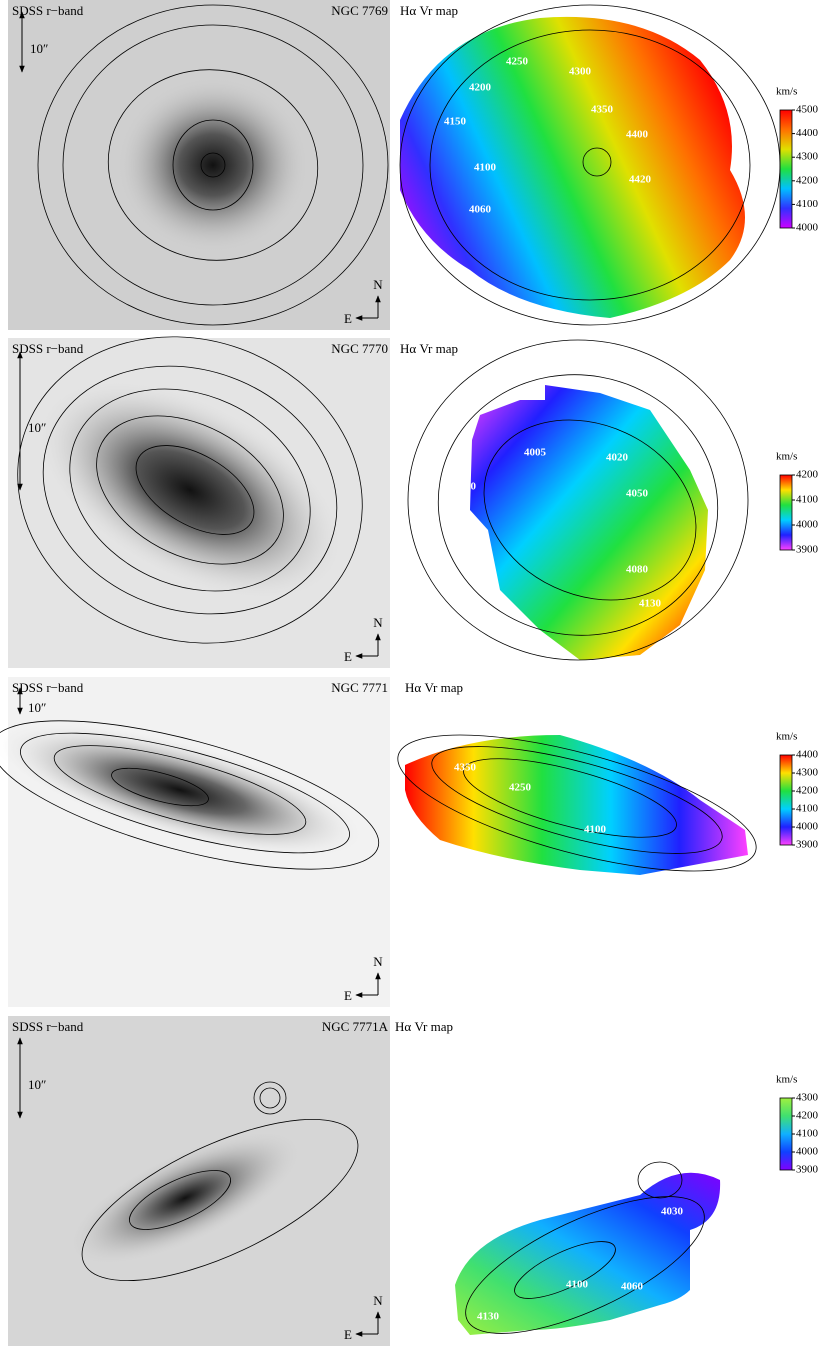 The width and height of the screenshot is (828, 1351). What do you see at coordinates (672, 1212) in the screenshot?
I see `contour-label: 4030` at bounding box center [672, 1212].